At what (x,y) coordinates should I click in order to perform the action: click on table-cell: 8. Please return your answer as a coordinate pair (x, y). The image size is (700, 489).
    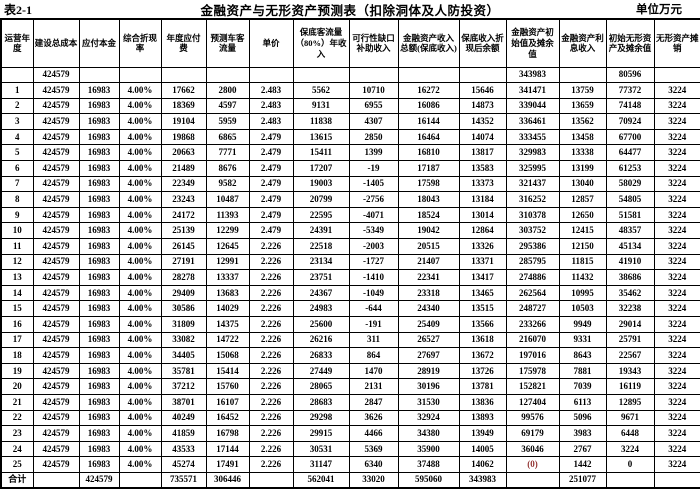
    Looking at the image, I should click on (17, 199).